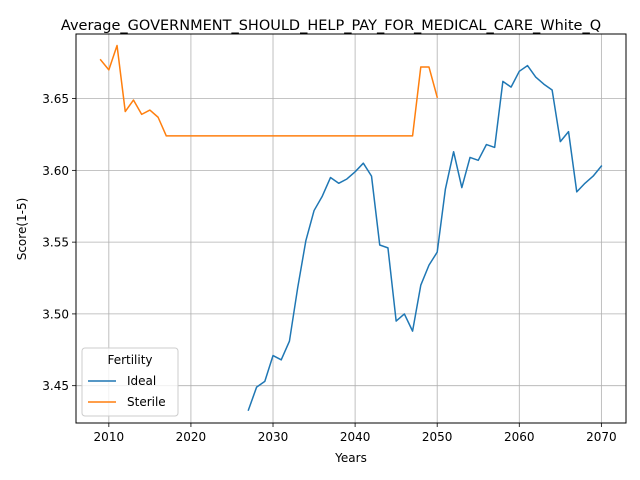 This screenshot has height=480, width=640. What do you see at coordinates (146, 402) in the screenshot?
I see `legend-label-sterile: Sterile` at bounding box center [146, 402].